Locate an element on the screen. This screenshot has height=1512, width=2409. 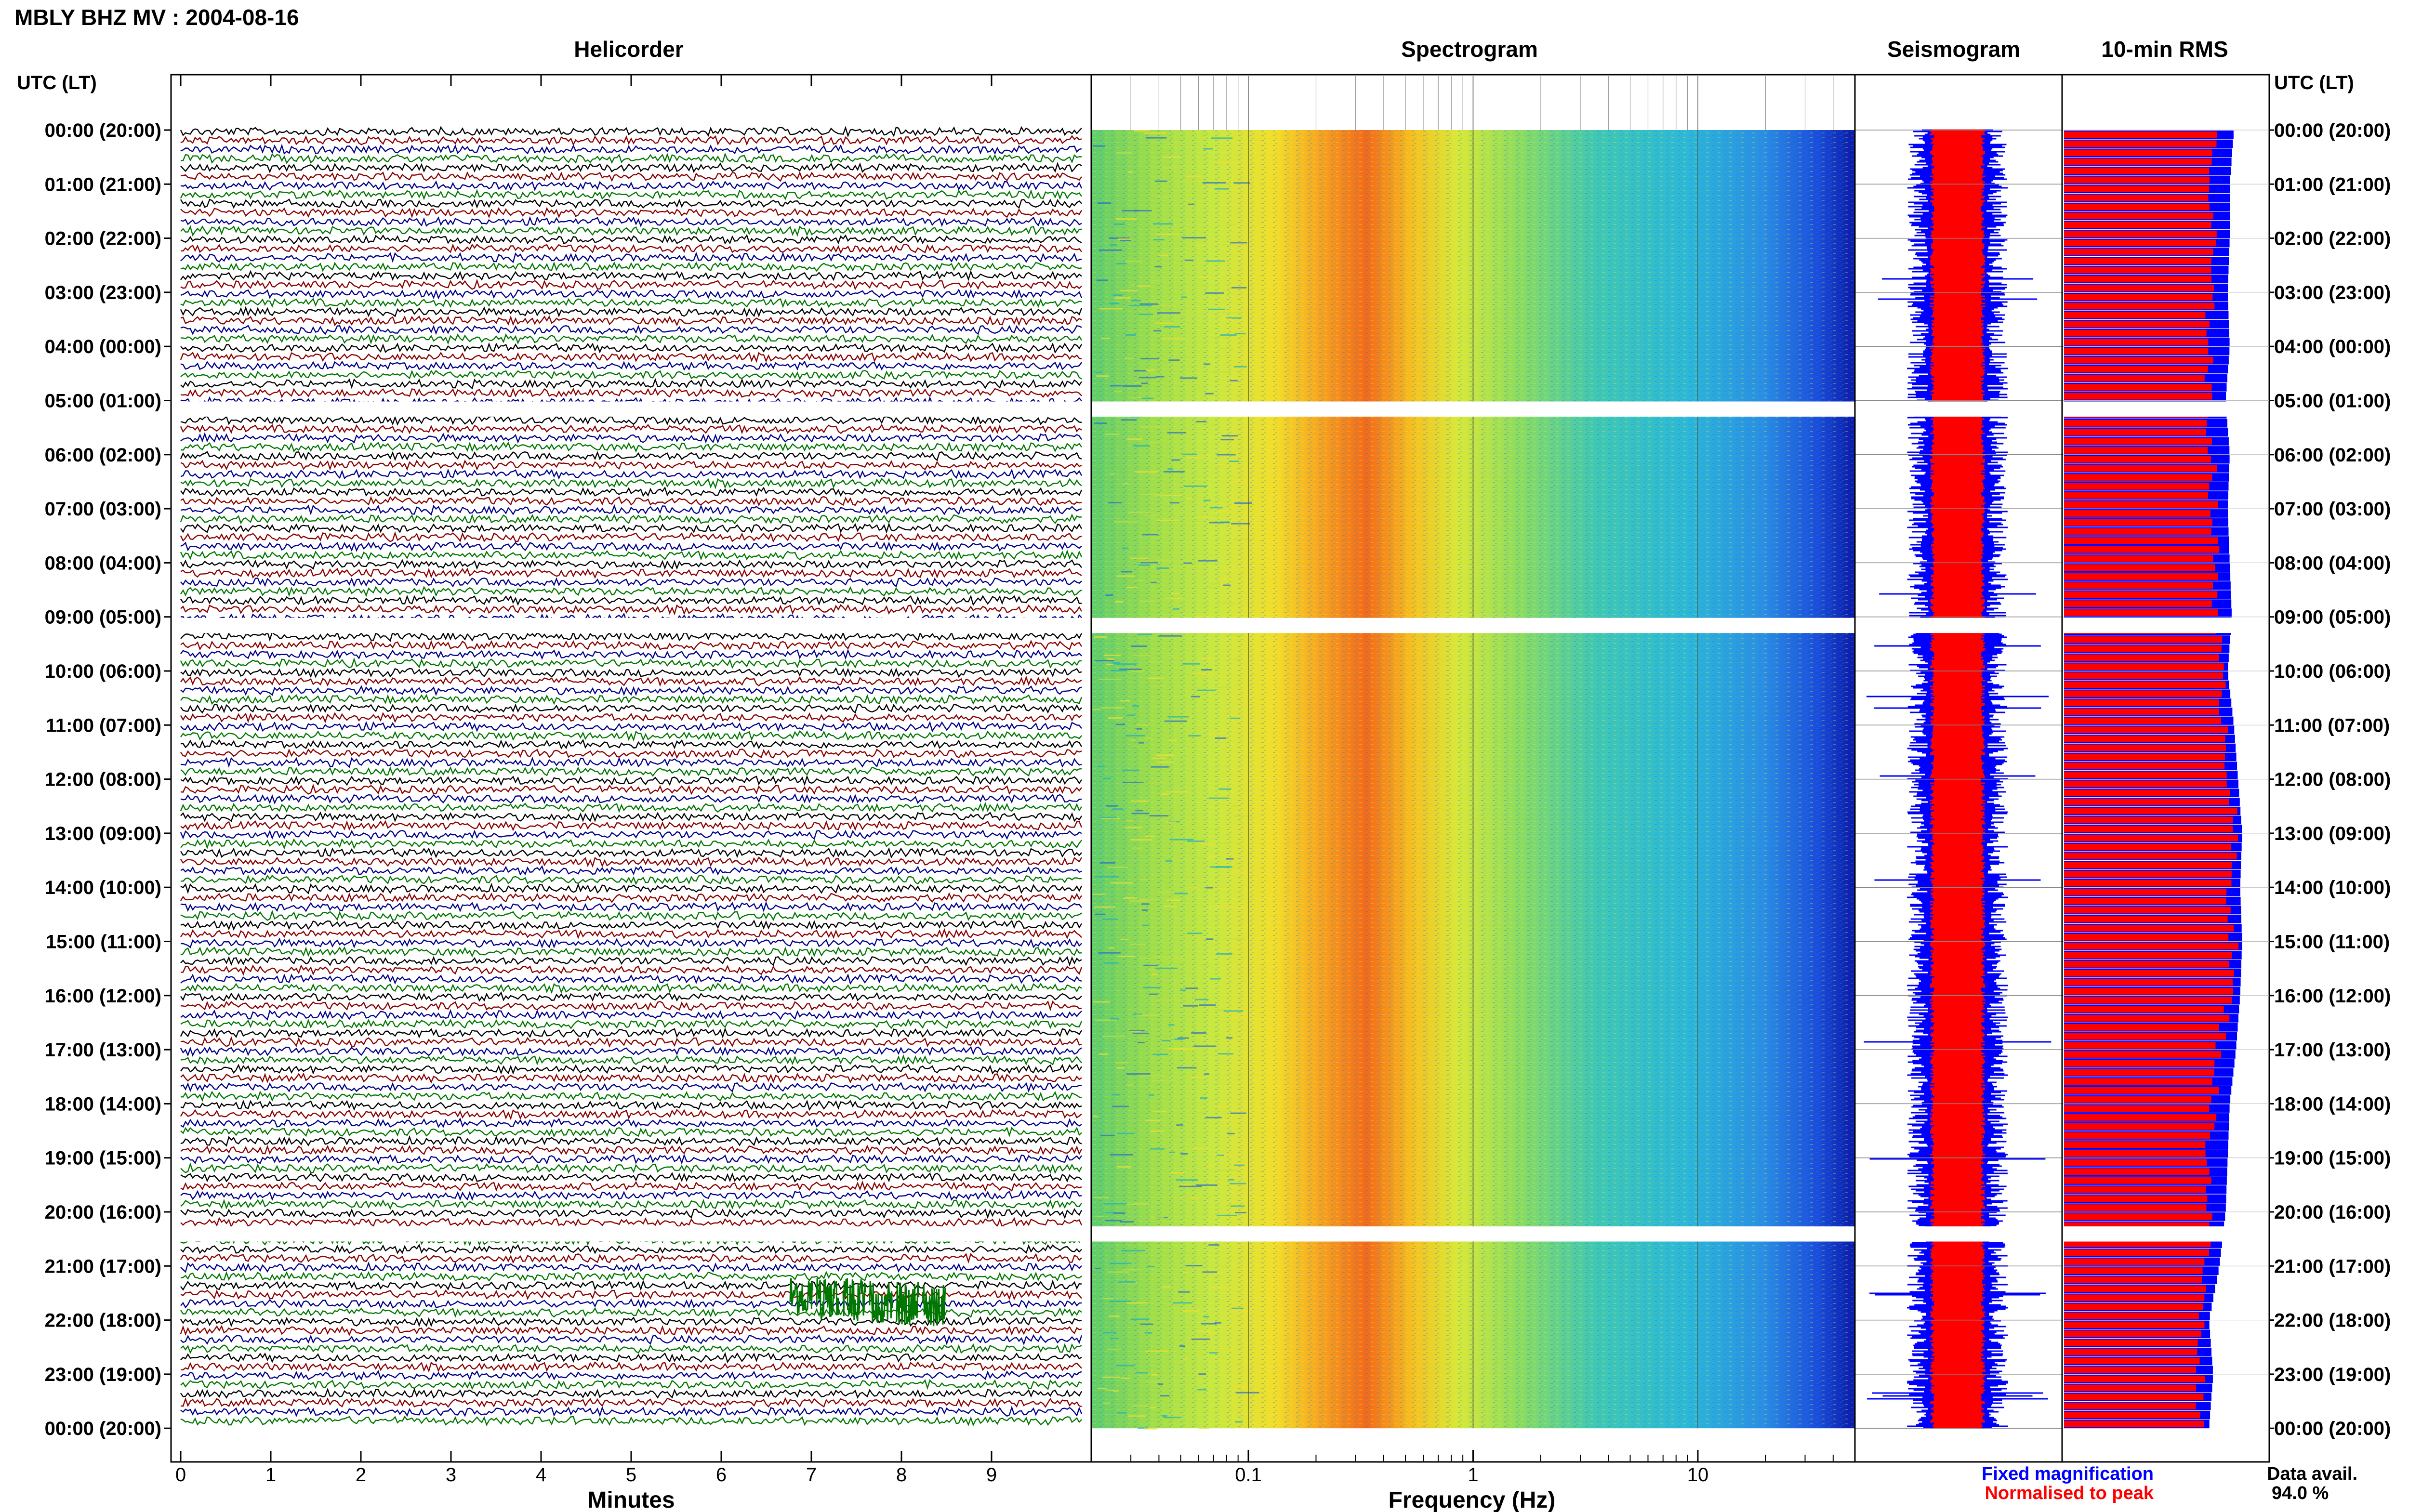
time-label-left: 19:00 (15:00) is located at coordinates (103, 1158).